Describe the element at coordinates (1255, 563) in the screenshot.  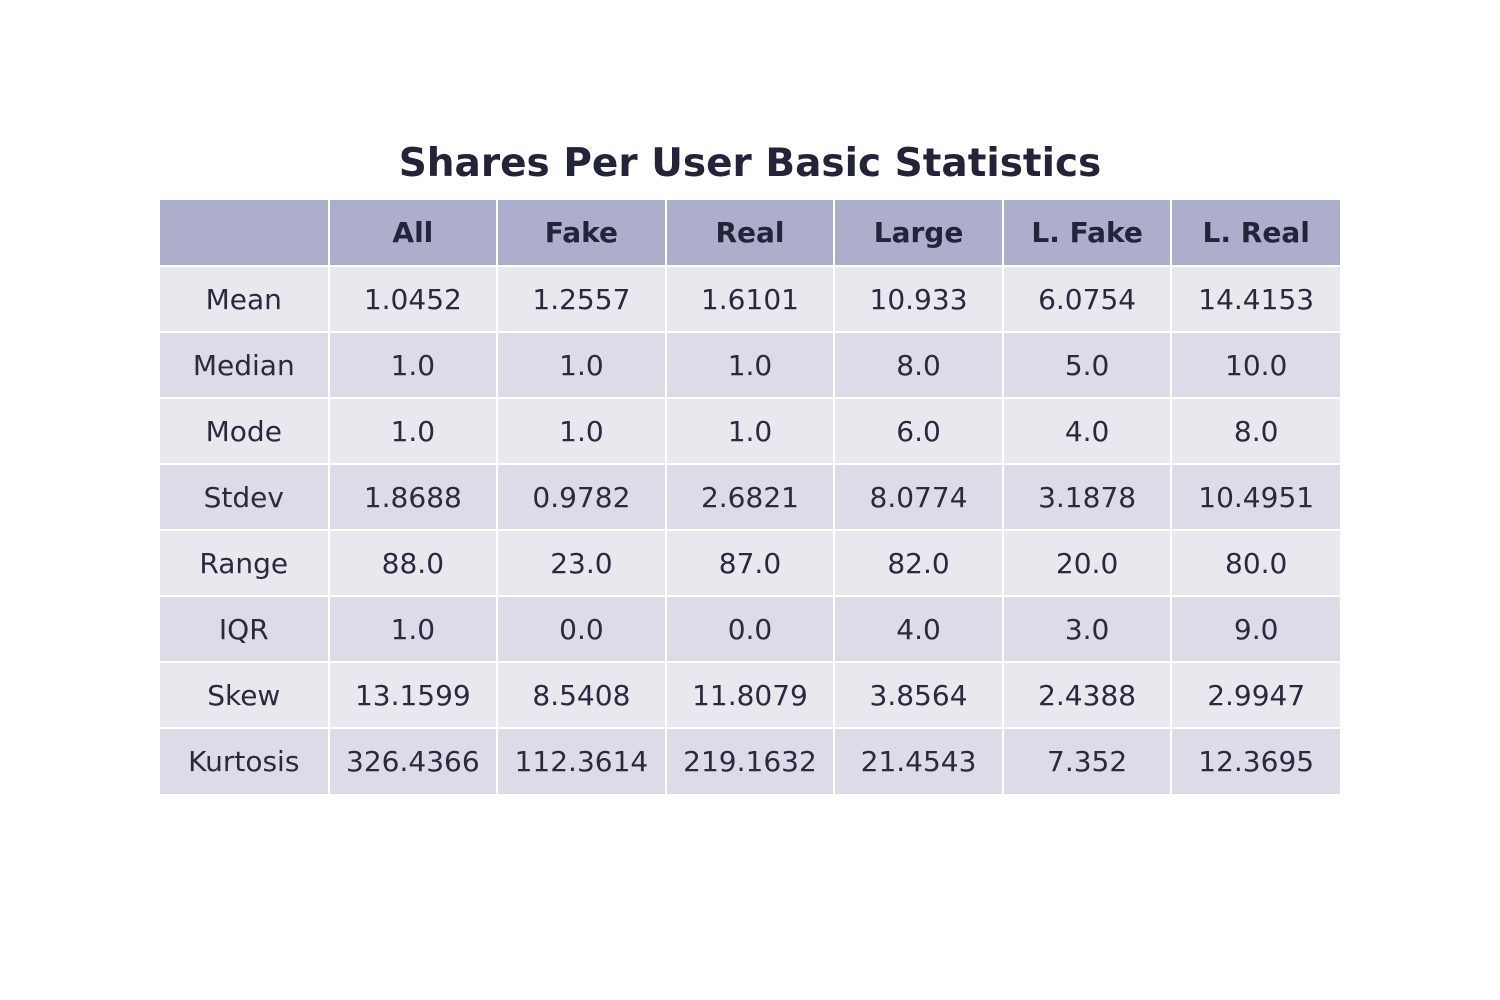
I see `table-cell: 80.0` at that location.